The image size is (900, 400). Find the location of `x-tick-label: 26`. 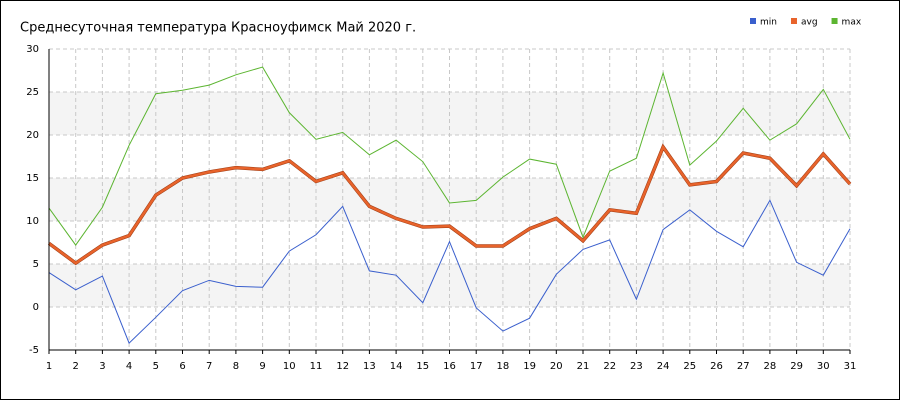

x-tick-label: 26 is located at coordinates (716, 366).